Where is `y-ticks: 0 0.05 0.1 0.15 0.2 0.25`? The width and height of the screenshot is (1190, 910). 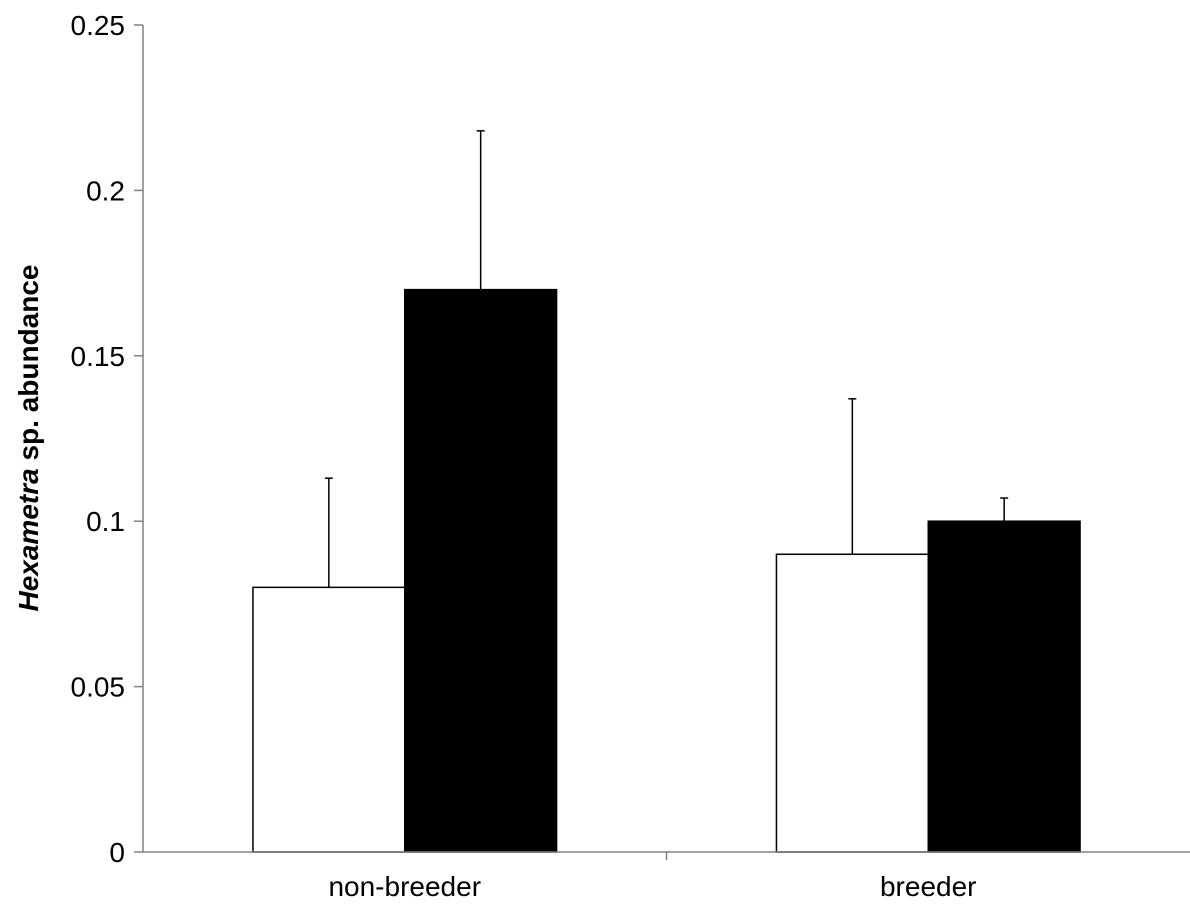
y-ticks: 0 0.05 0.1 0.15 0.2 0.25 is located at coordinates (107, 439).